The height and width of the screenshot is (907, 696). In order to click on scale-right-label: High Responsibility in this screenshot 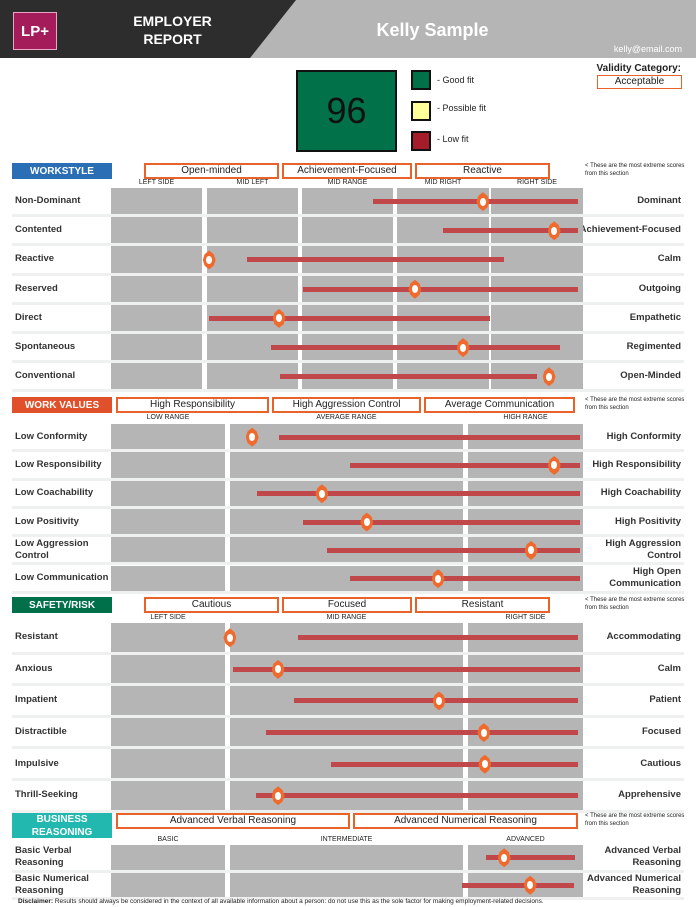, I will do `click(636, 464)`.